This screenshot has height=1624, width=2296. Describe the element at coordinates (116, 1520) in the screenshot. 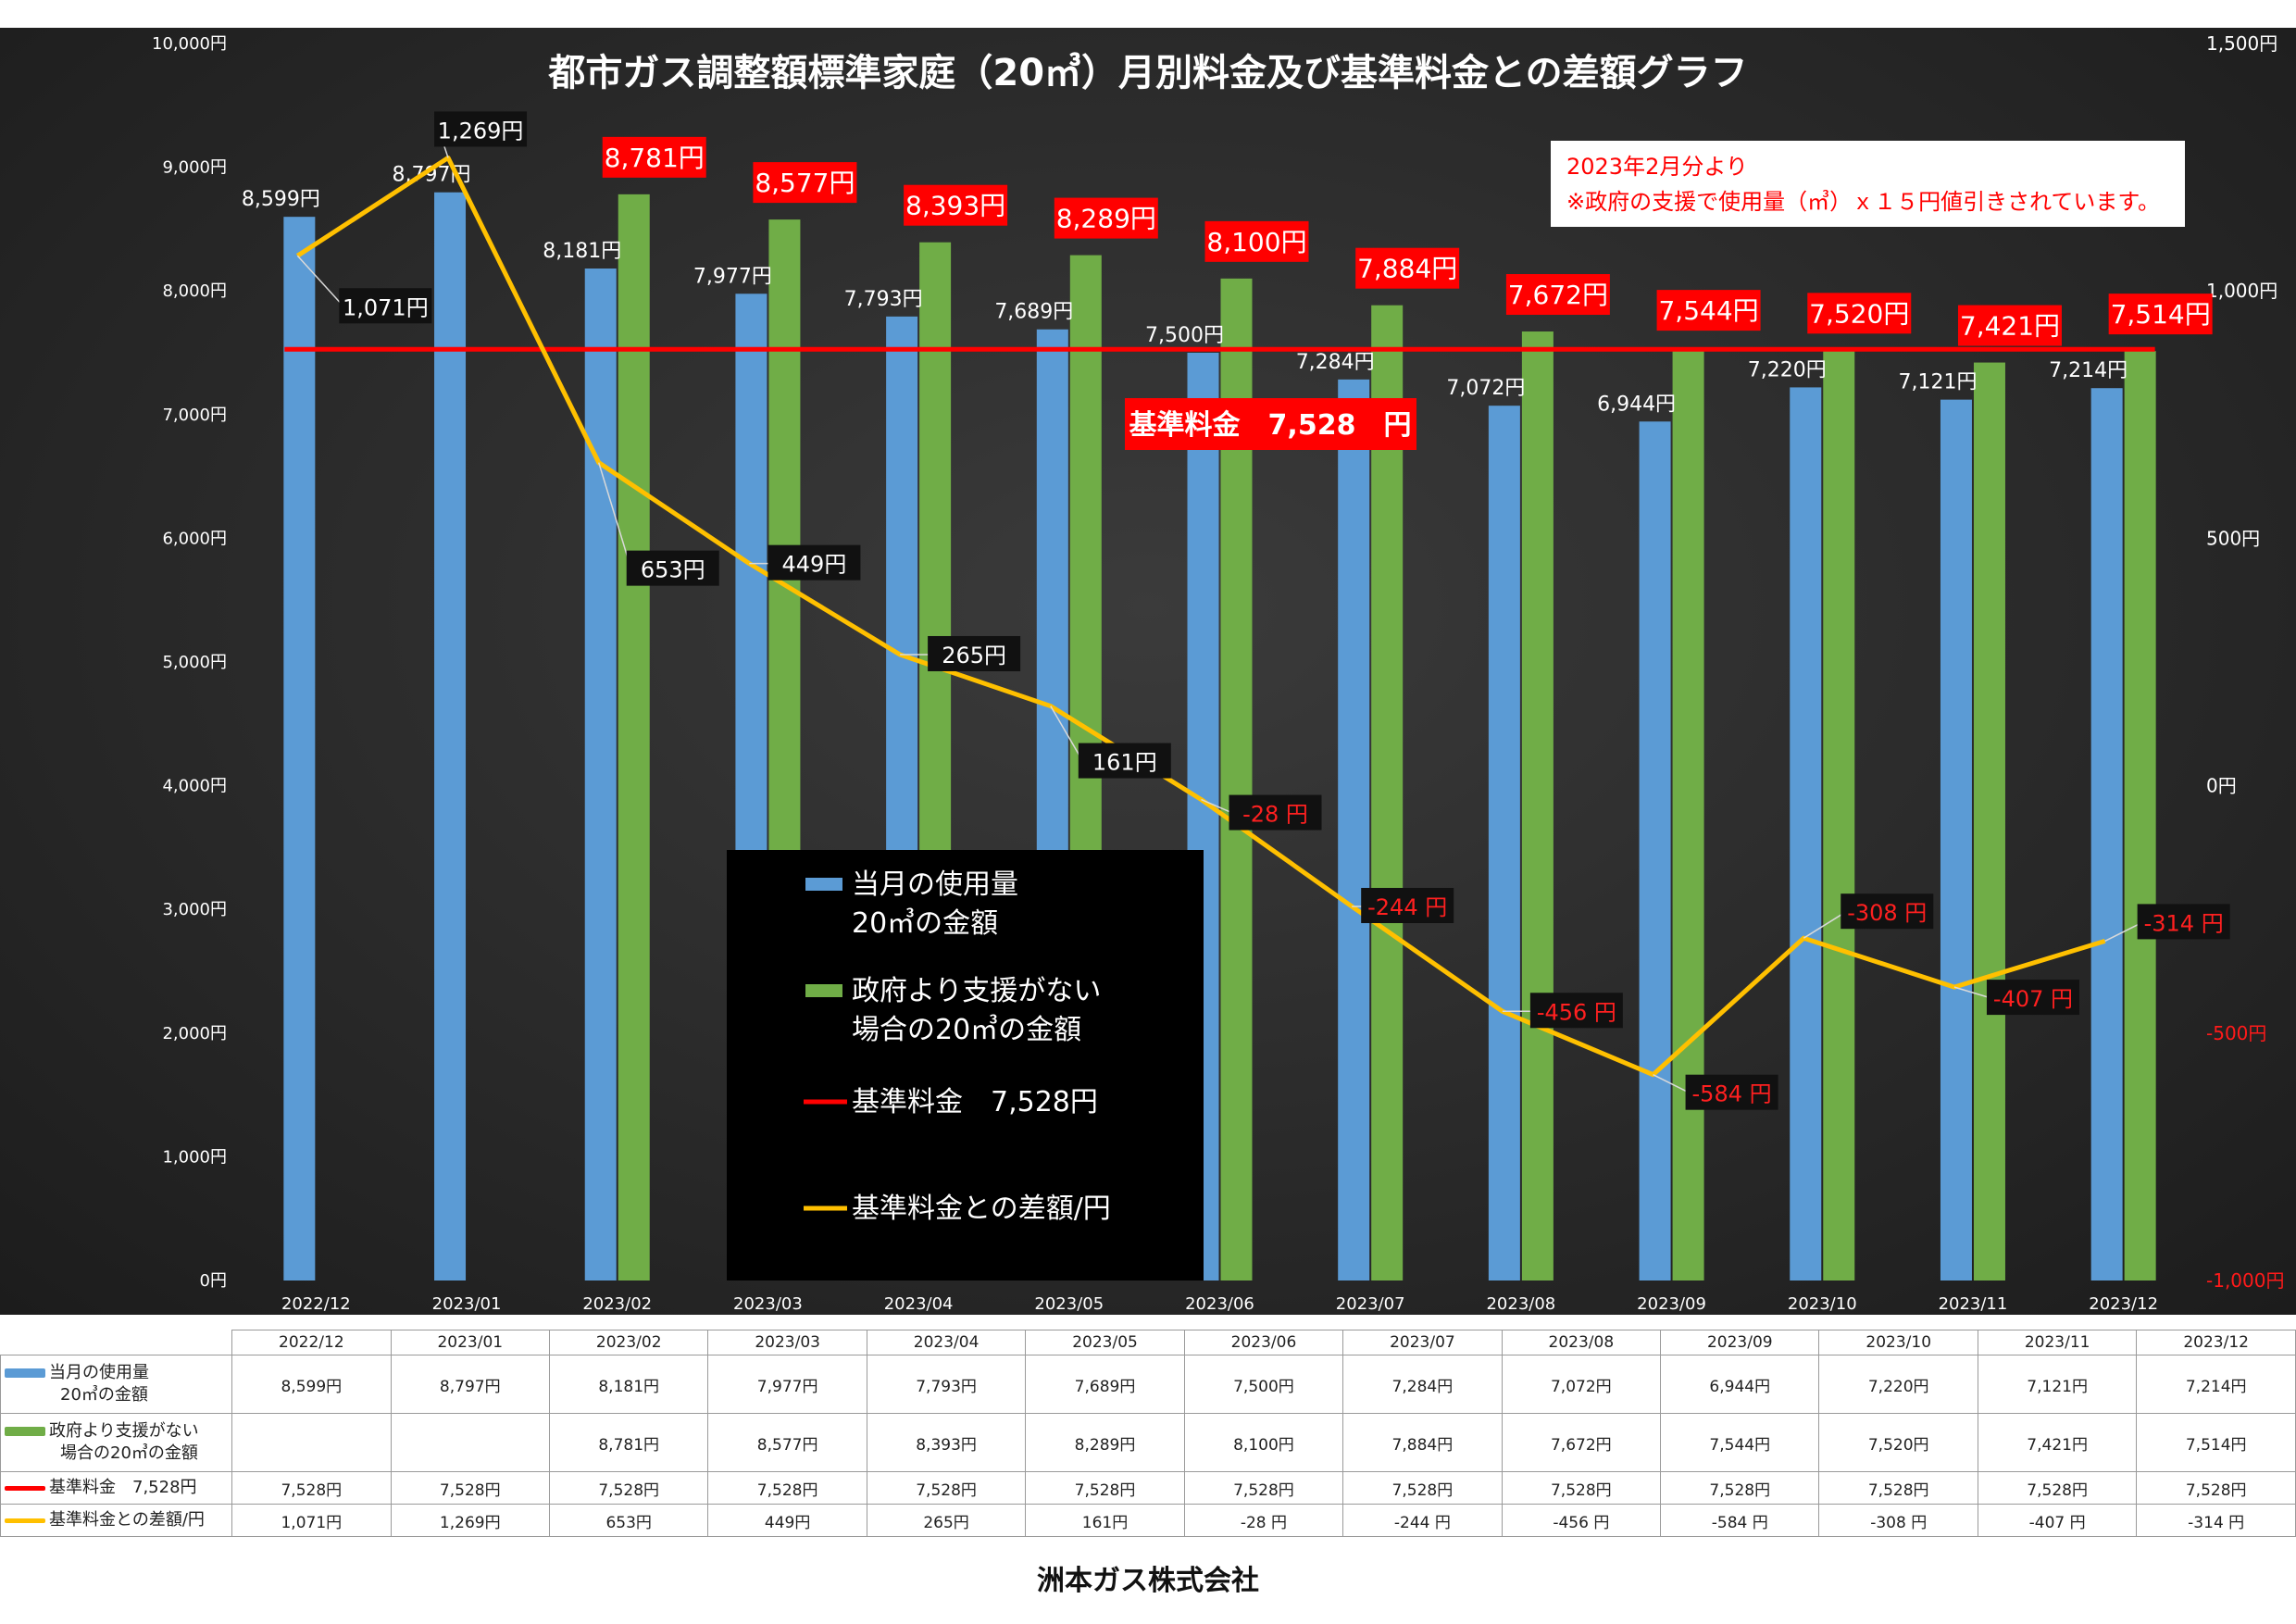

I see `table-row-label: 基準料金との差額/円` at that location.